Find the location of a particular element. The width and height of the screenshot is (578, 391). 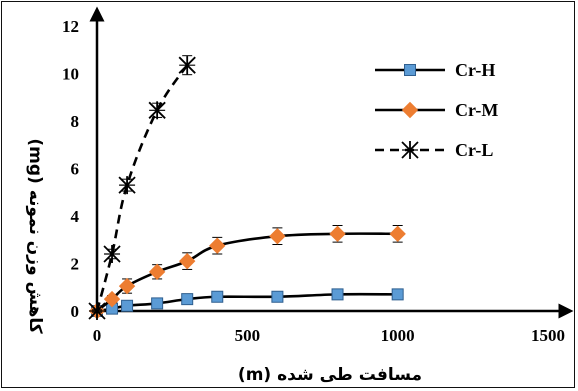

series-cr-h is located at coordinates (247, 302).